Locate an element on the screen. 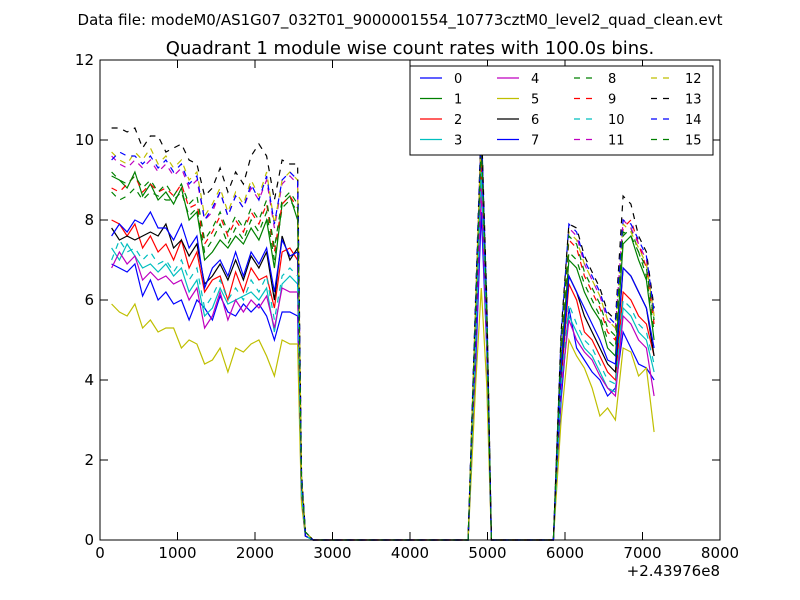 This screenshot has height=600, width=800. legend-label-5: 5 is located at coordinates (535, 100).